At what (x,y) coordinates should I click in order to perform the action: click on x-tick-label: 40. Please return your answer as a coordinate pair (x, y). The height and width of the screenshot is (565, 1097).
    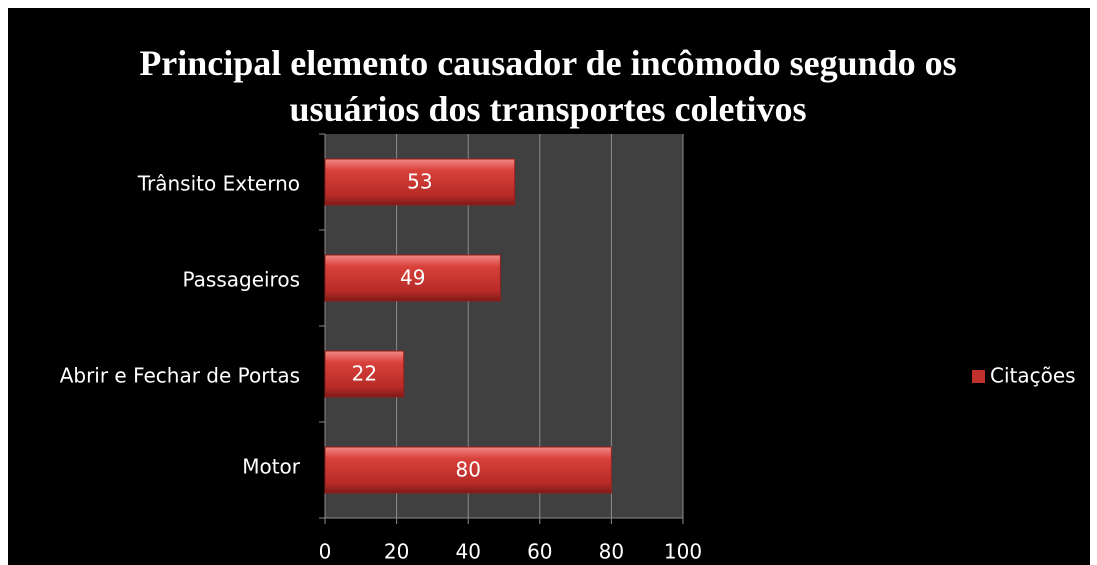
    Looking at the image, I should click on (467, 552).